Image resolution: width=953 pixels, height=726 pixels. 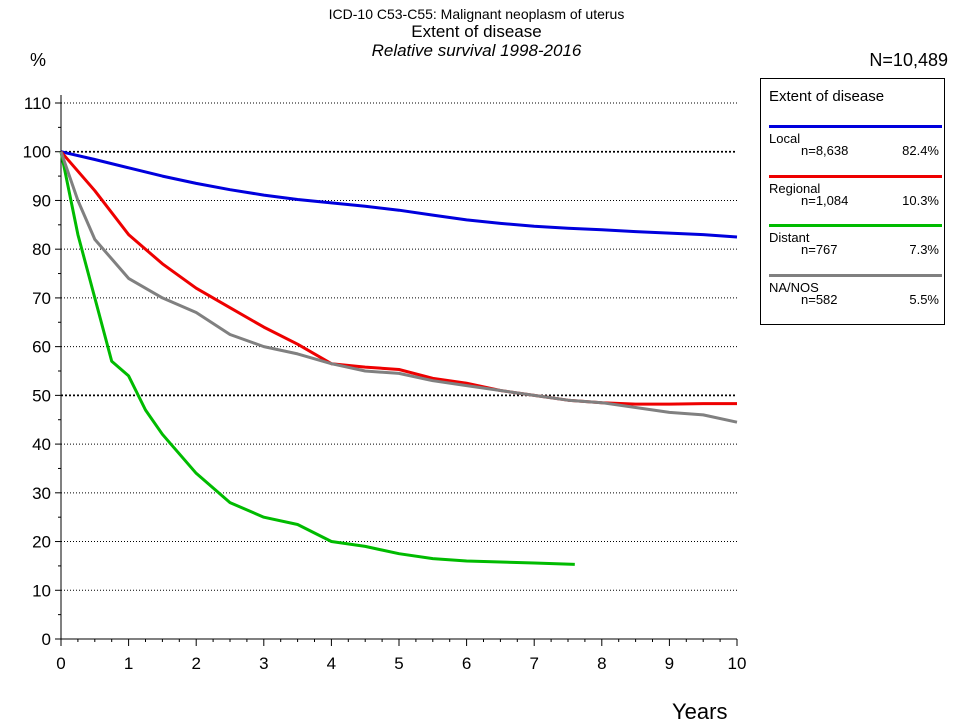 What do you see at coordinates (785, 138) in the screenshot?
I see `legend-label-local: Local` at bounding box center [785, 138].